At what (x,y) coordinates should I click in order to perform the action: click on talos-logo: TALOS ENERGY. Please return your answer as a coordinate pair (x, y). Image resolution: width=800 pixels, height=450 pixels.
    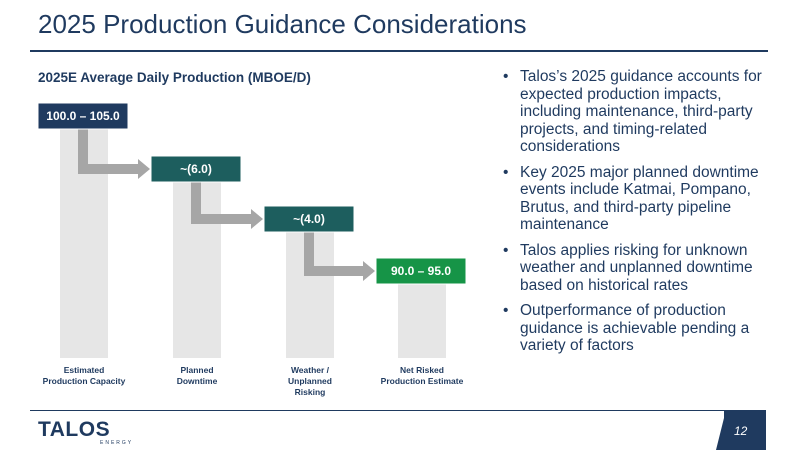
    Looking at the image, I should click on (84, 432).